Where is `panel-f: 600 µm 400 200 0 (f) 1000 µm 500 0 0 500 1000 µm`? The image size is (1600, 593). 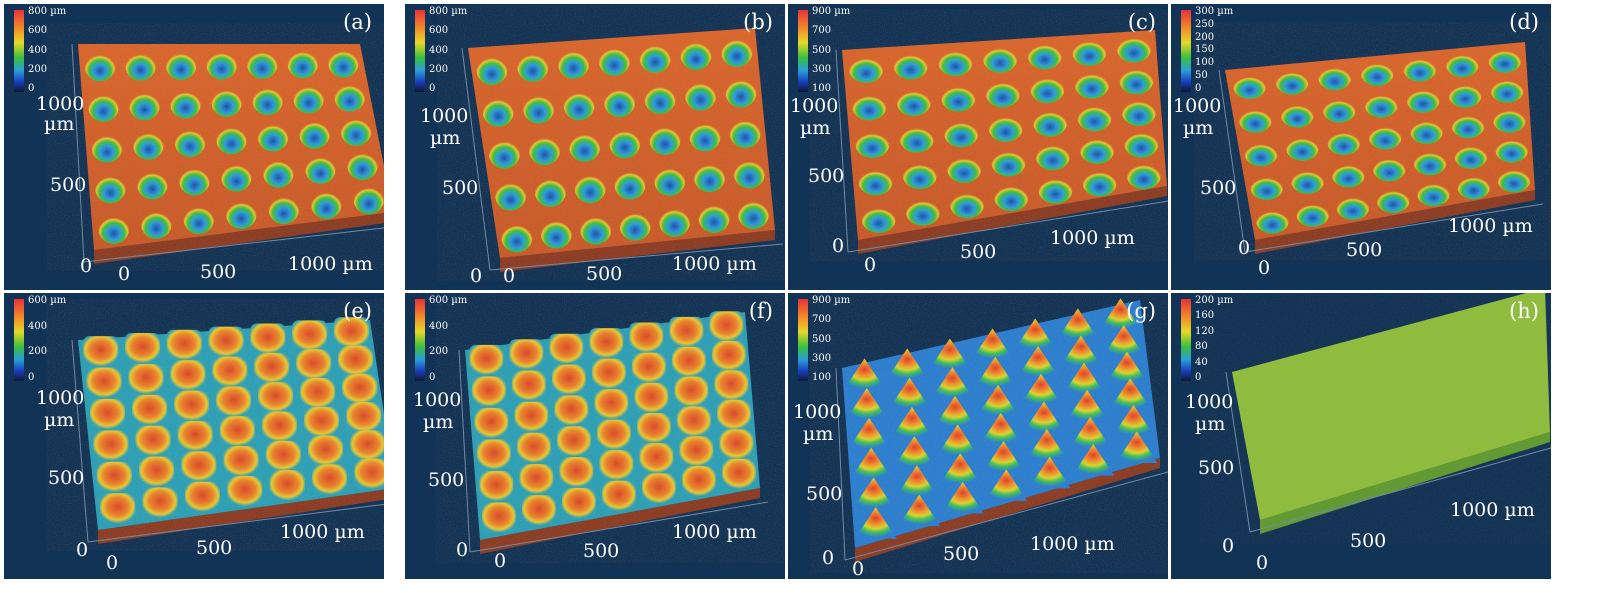
panel-f: 600 µm 400 200 0 (f) 1000 µm 500 0 0 500 1000 µm is located at coordinates (595, 436).